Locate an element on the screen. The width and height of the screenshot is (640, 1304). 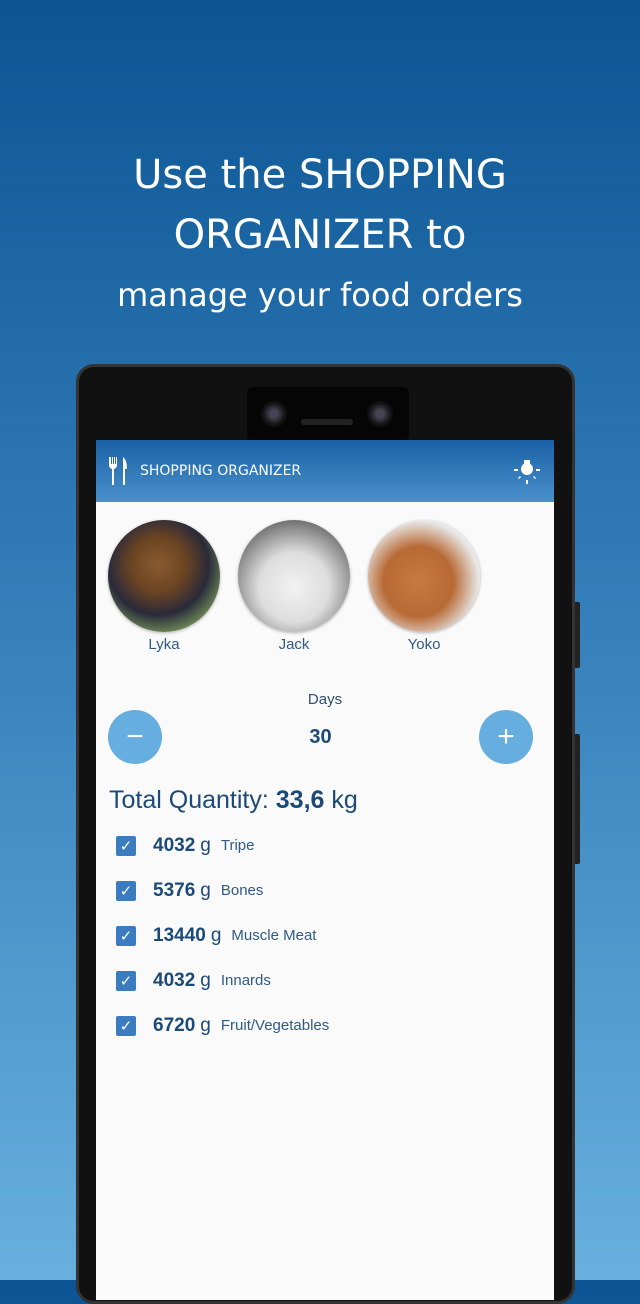
item-label: Tripe is located at coordinates (237, 845).